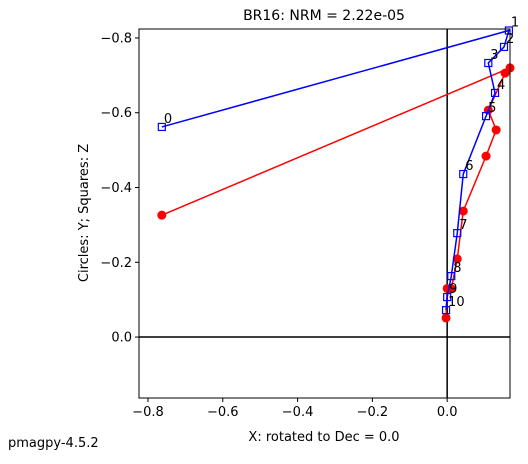 Image resolution: width=528 pixels, height=464 pixels. What do you see at coordinates (116, 38) in the screenshot?
I see `y-tick-label: −0.8` at bounding box center [116, 38].